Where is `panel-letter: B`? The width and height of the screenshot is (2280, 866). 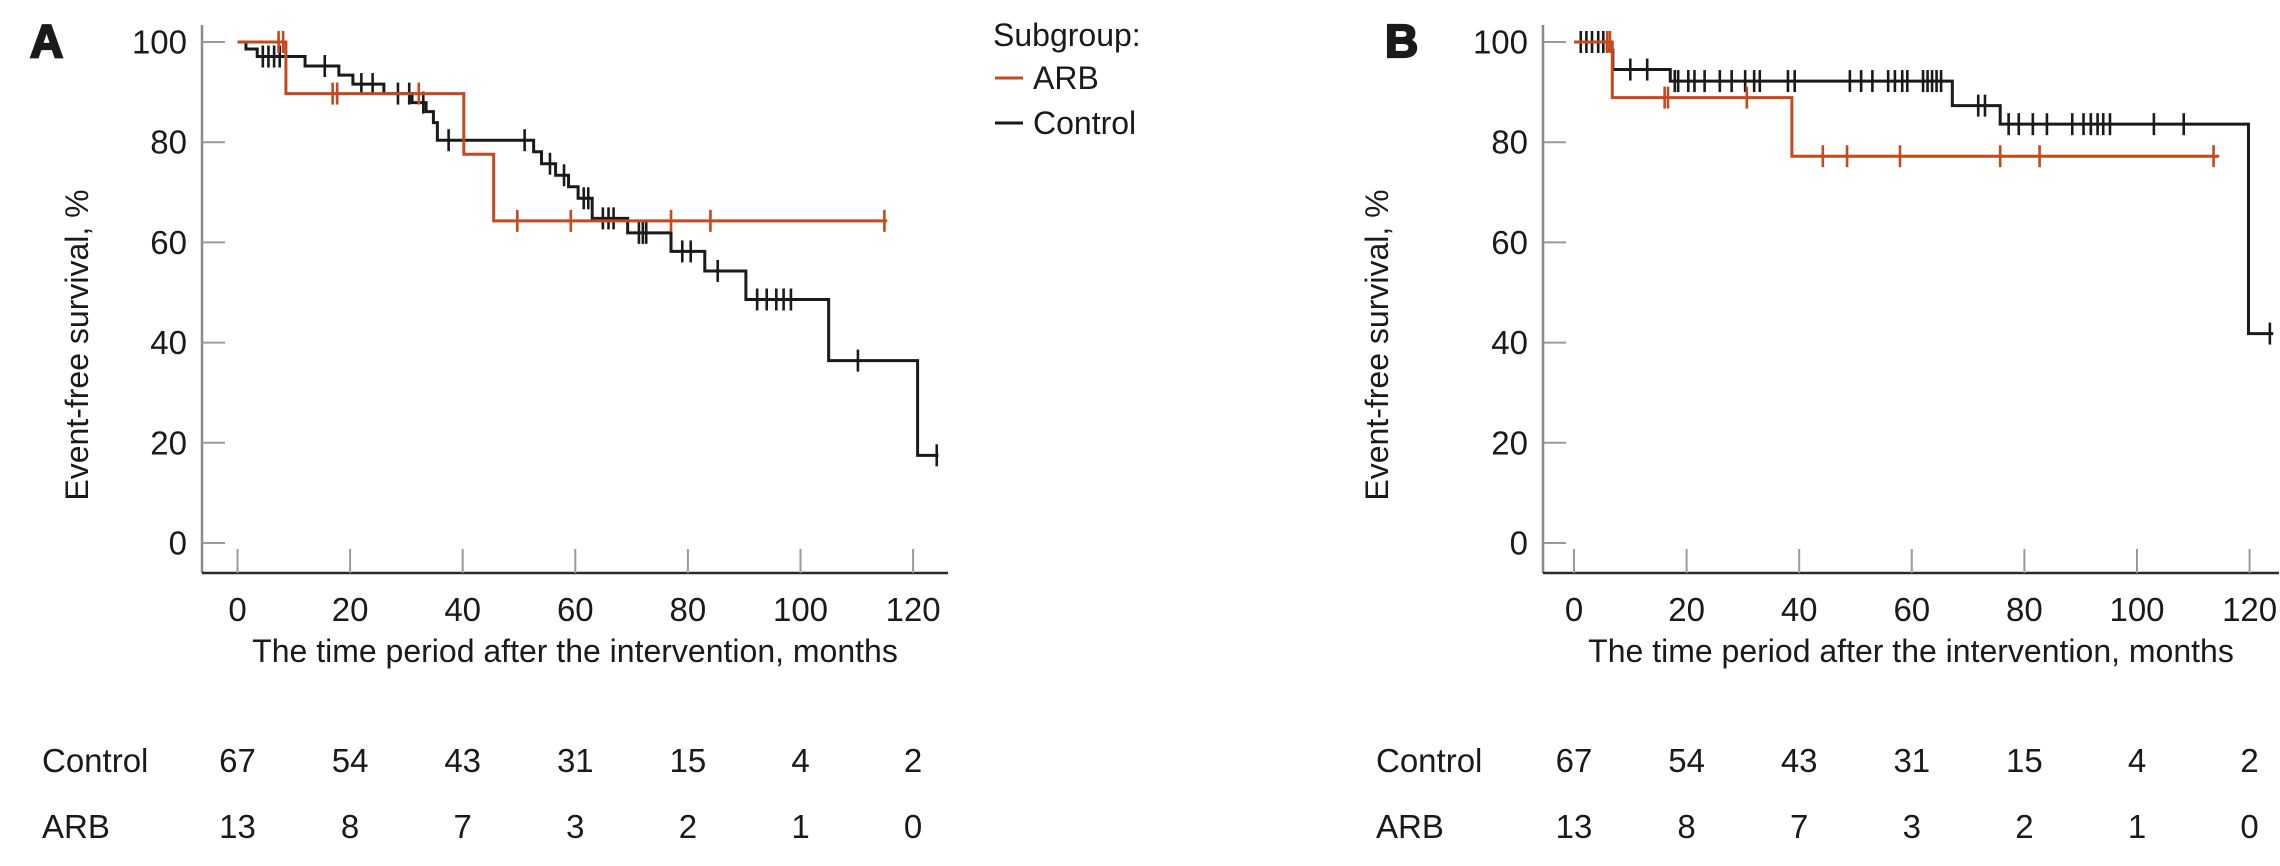 panel-letter: B is located at coordinates (1401, 41).